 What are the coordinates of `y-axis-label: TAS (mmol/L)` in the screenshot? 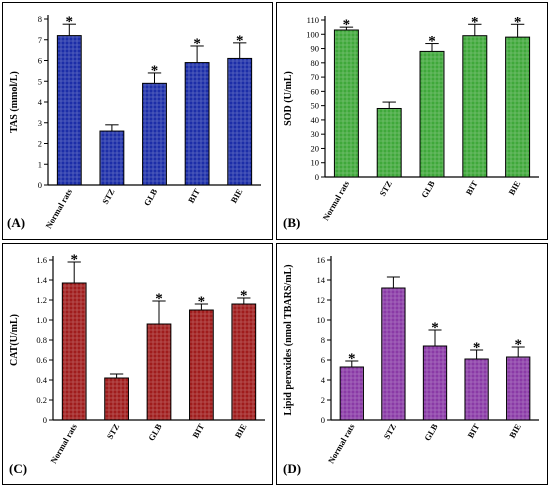 It's located at (14, 102).